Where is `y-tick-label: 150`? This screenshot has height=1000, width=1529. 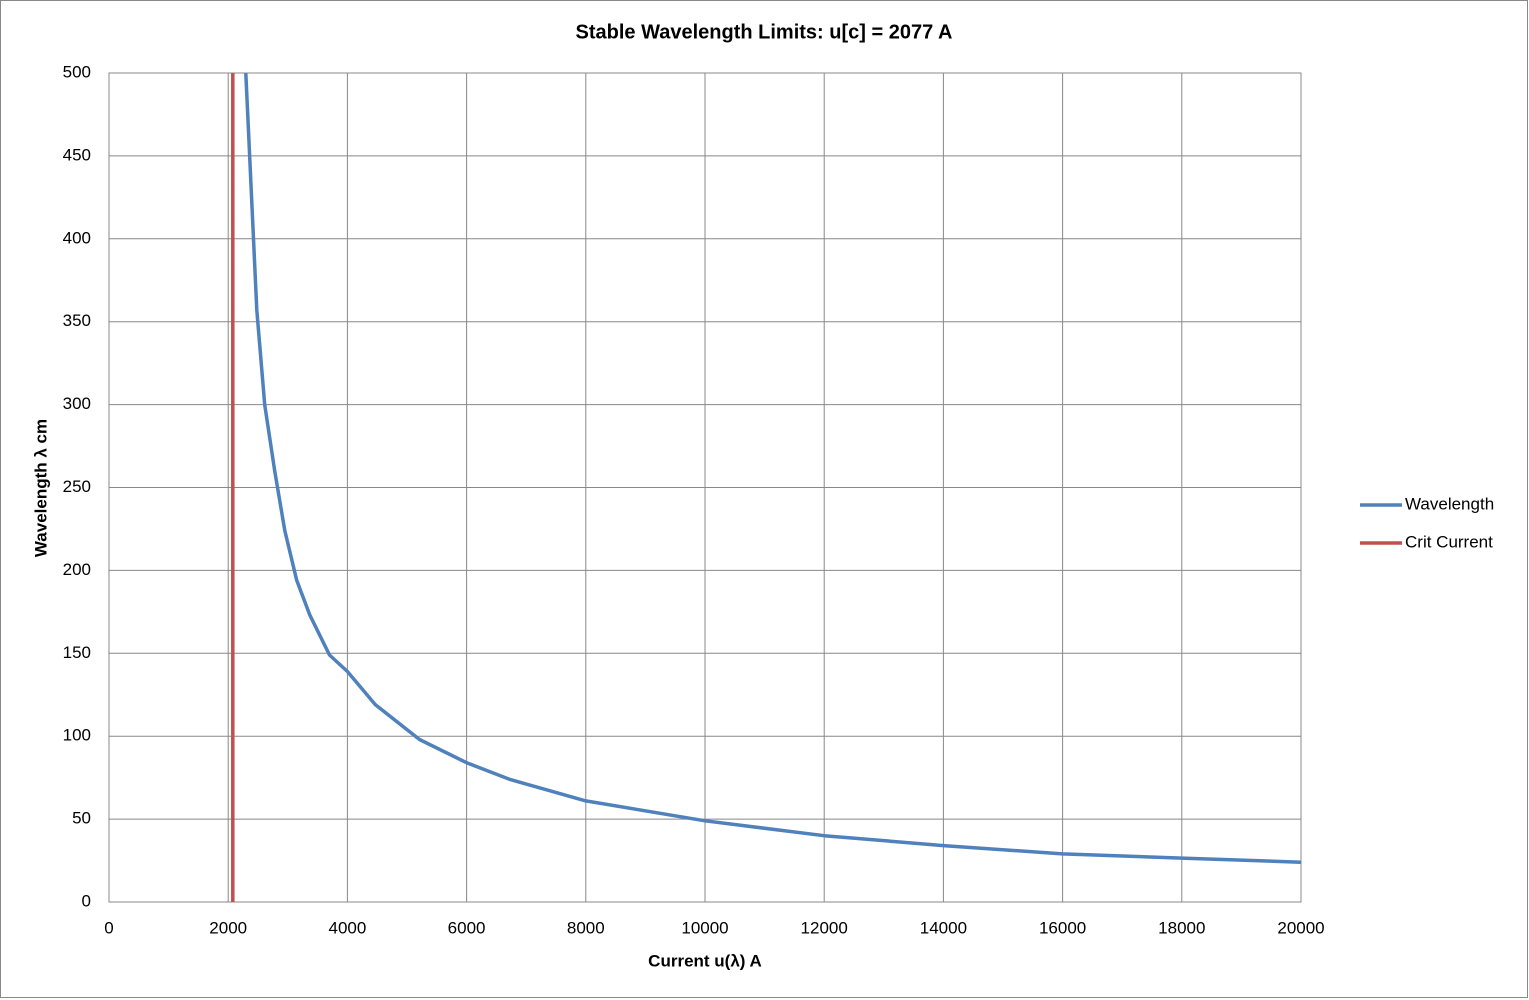
y-tick-label: 150 is located at coordinates (77, 652).